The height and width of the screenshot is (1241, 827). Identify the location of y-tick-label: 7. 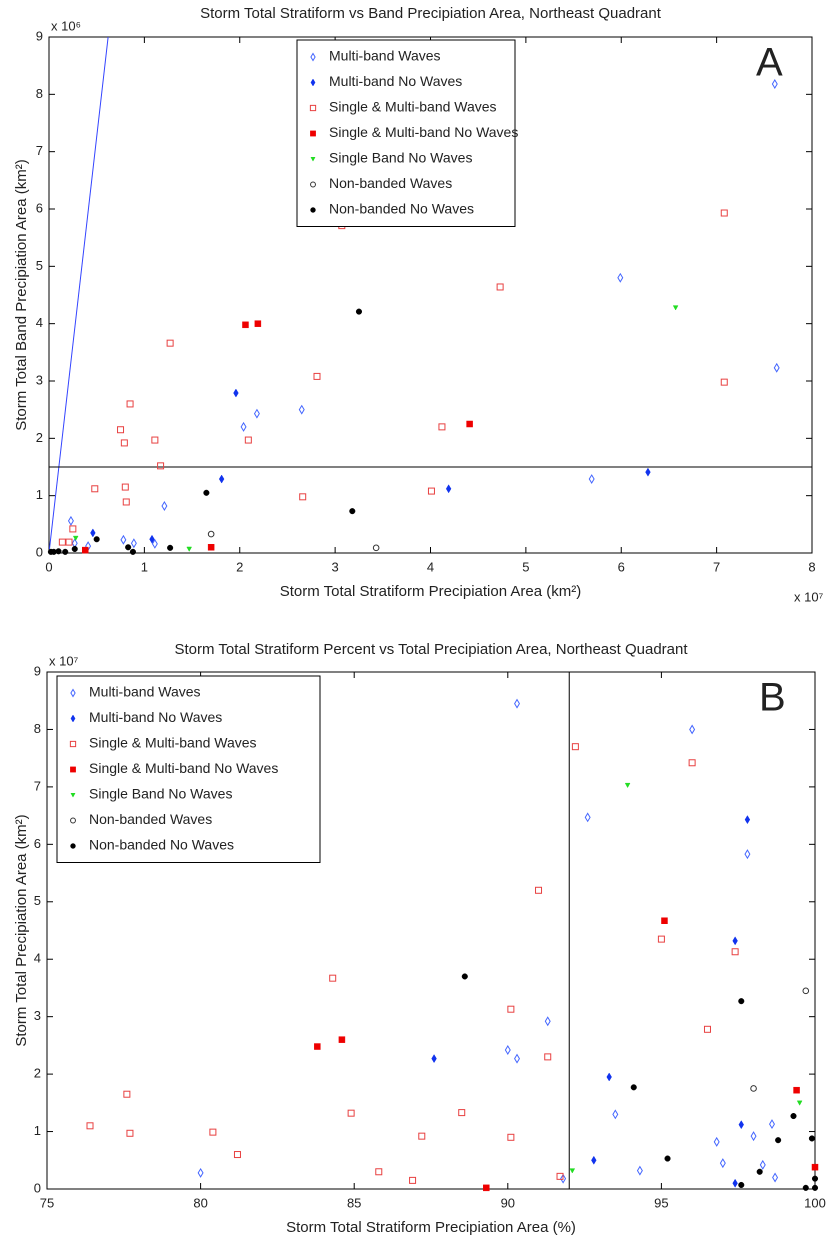
(37, 785).